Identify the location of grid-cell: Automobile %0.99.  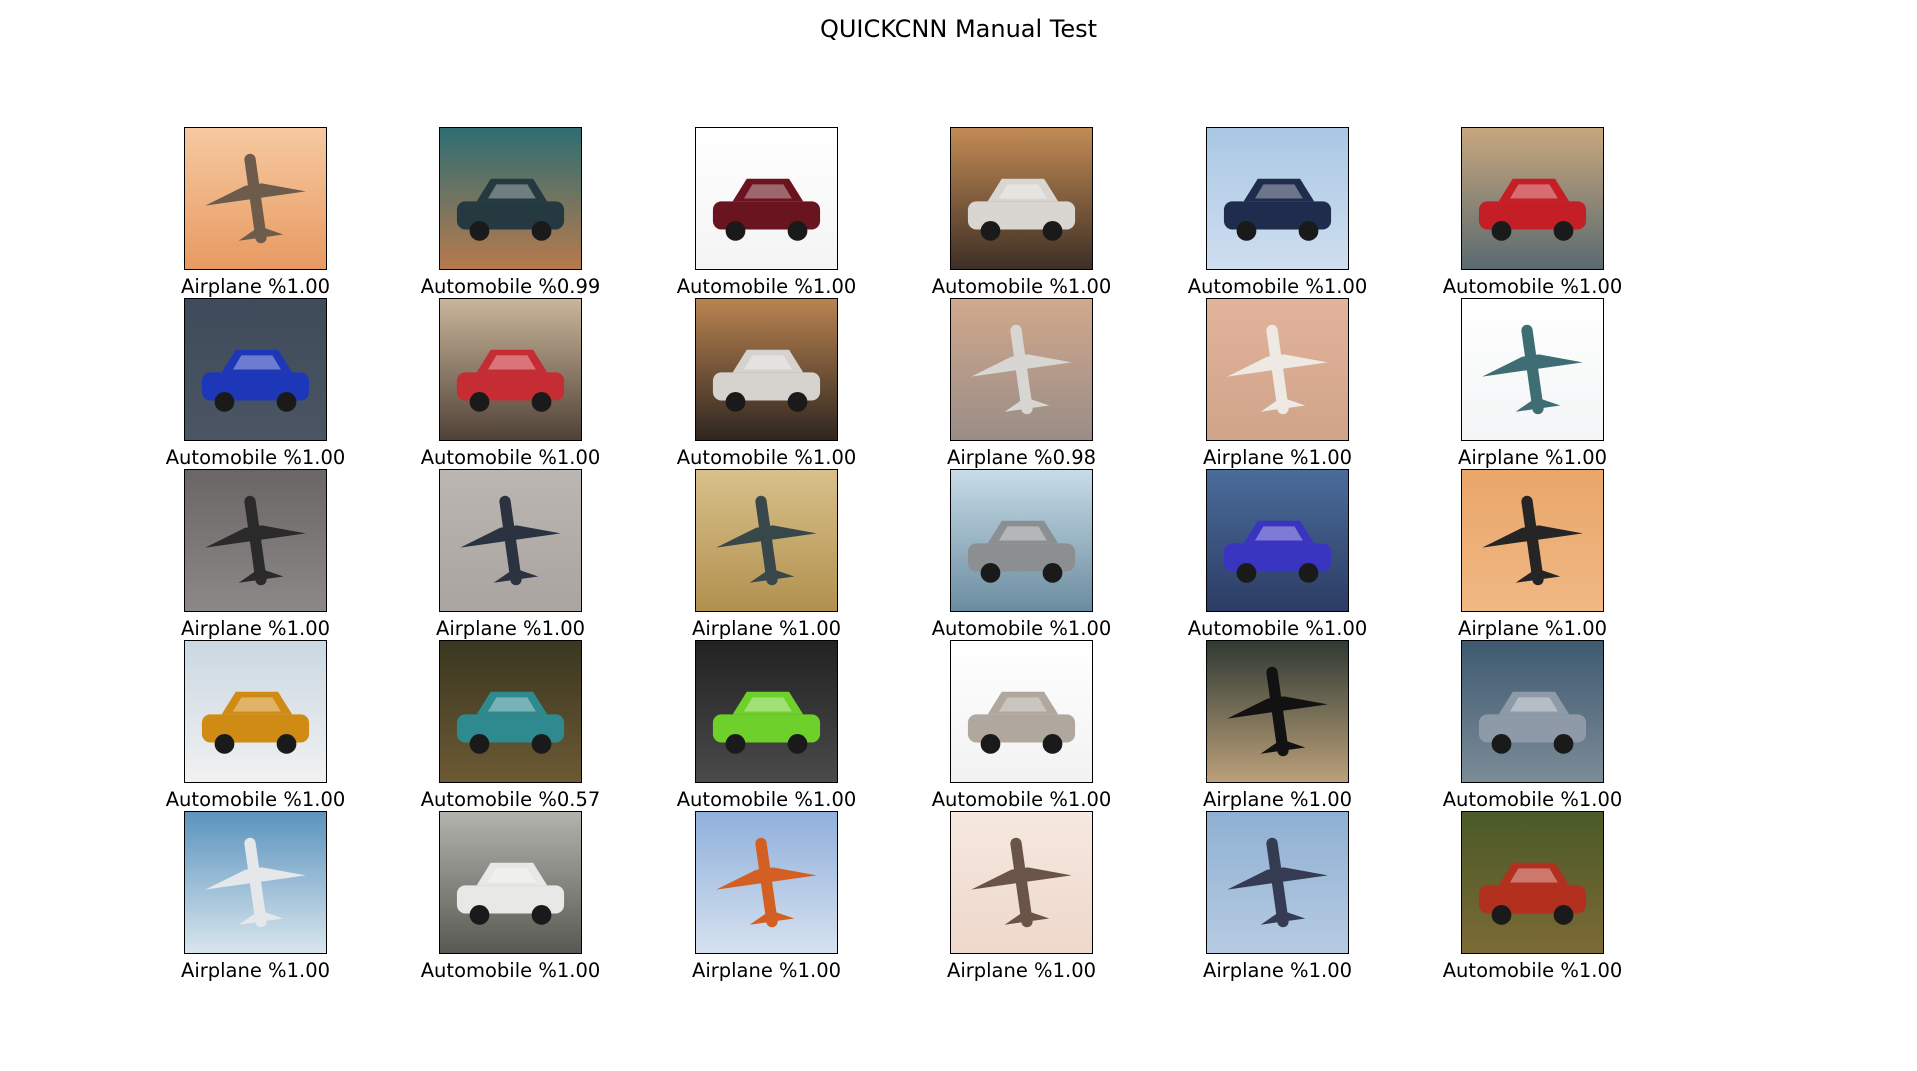
(497, 214).